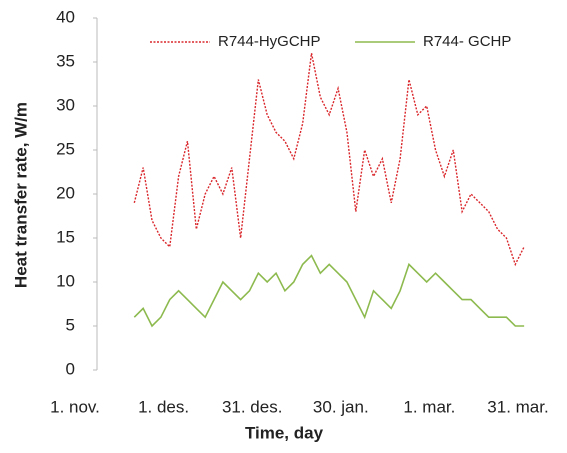  What do you see at coordinates (65, 60) in the screenshot?
I see `y-tick-label: 35` at bounding box center [65, 60].